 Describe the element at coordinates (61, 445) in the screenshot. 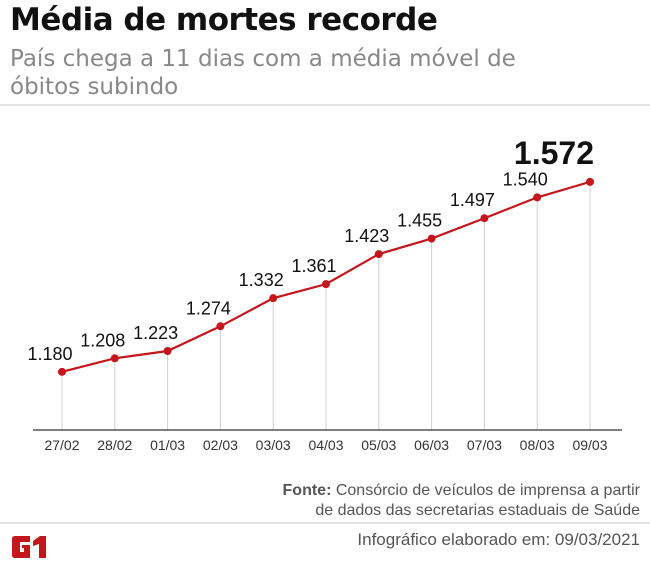

I see `x-tick-label: 27/02` at that location.